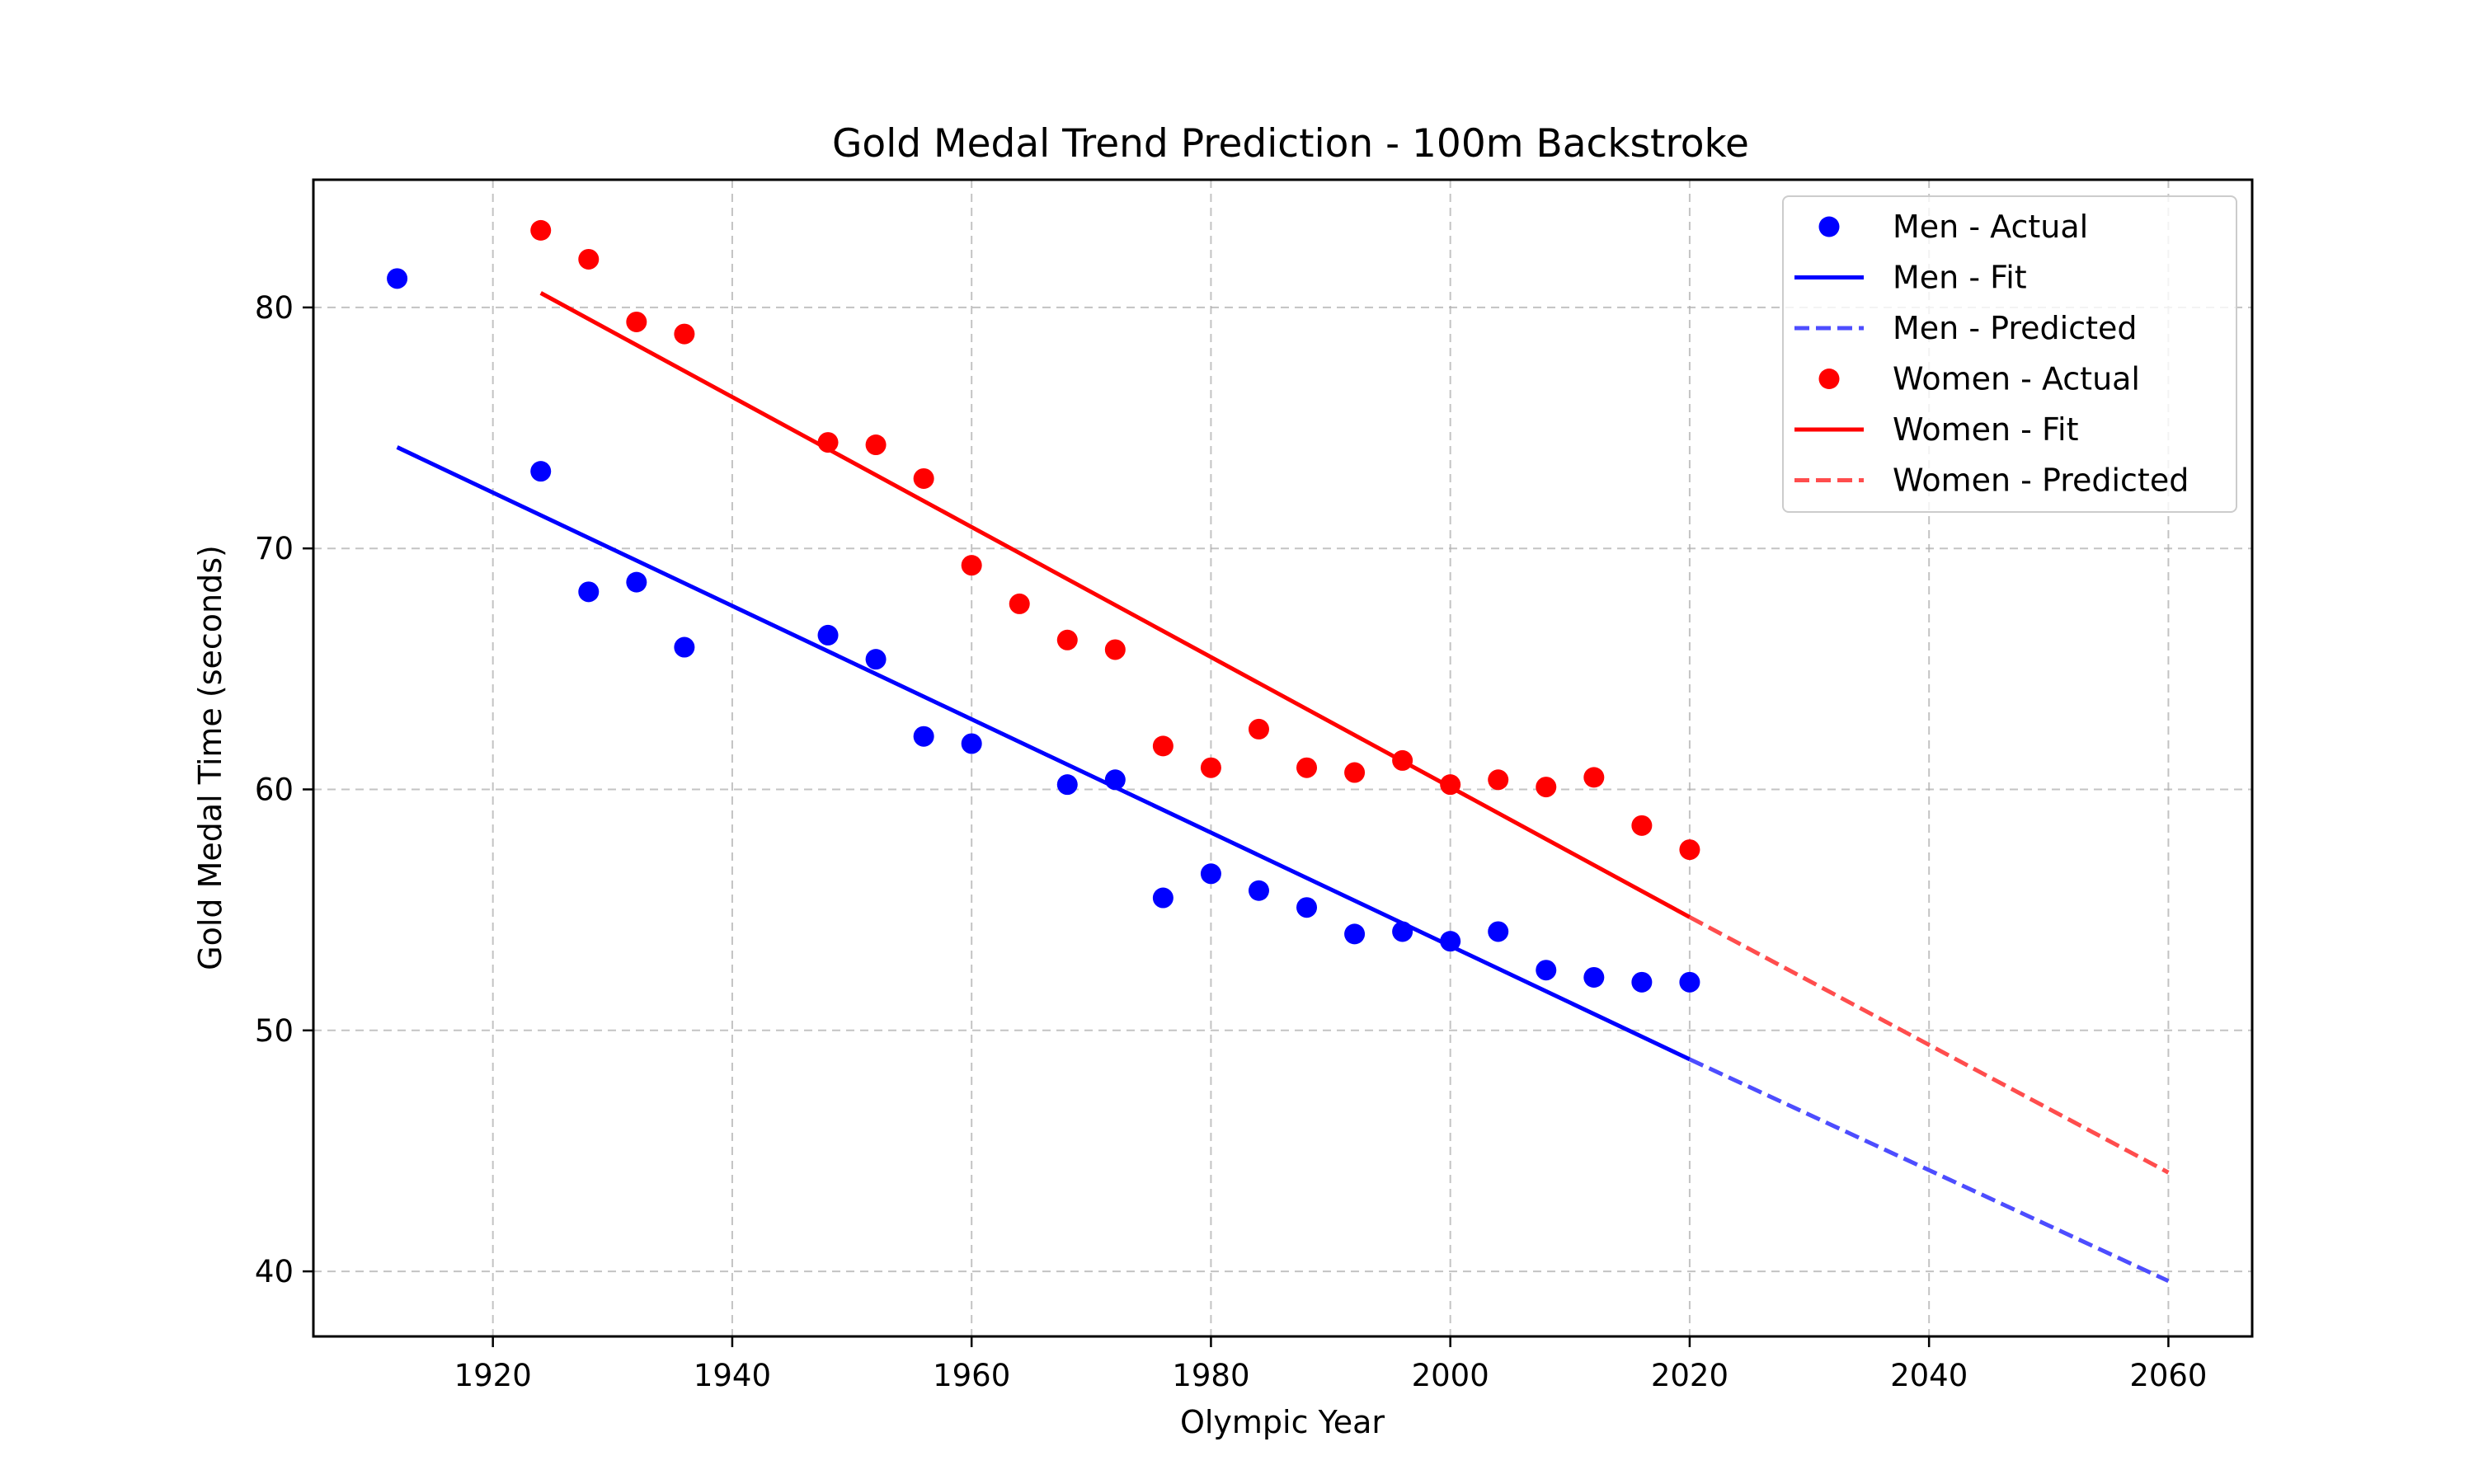 Image resolution: width=2474 pixels, height=1484 pixels. What do you see at coordinates (1960, 278) in the screenshot?
I see `men-fit-legend-label: Men - Fit` at bounding box center [1960, 278].